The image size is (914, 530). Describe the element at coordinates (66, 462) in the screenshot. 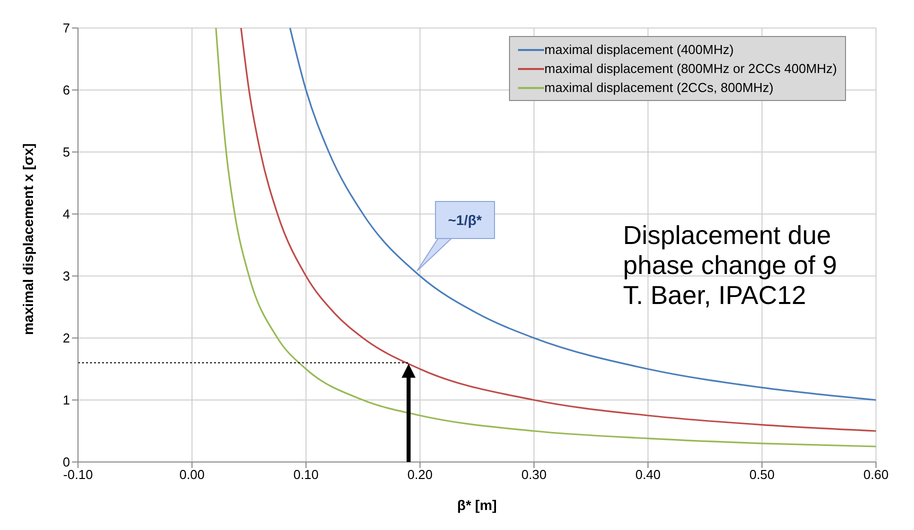

I see `y-tick-label: 0` at that location.